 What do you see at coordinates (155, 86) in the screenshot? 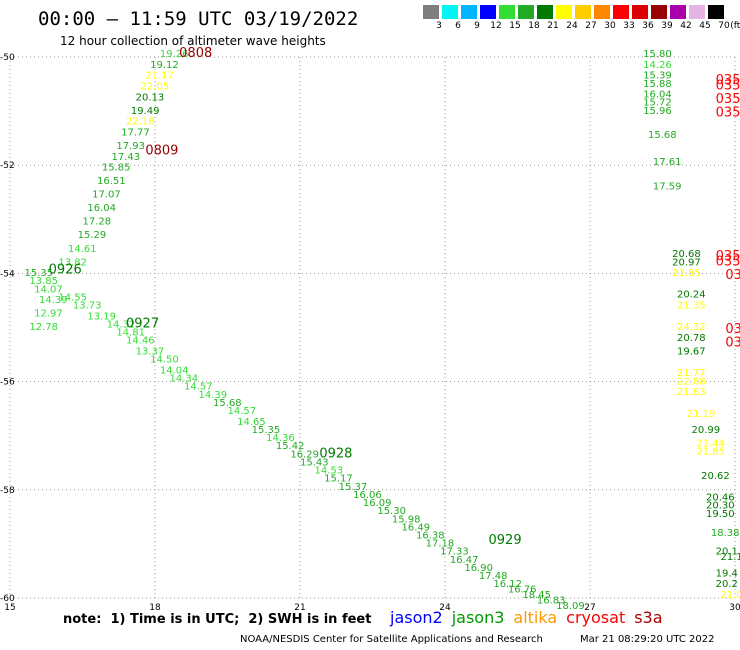
I see `wave-height-value: 22.05` at bounding box center [155, 86].